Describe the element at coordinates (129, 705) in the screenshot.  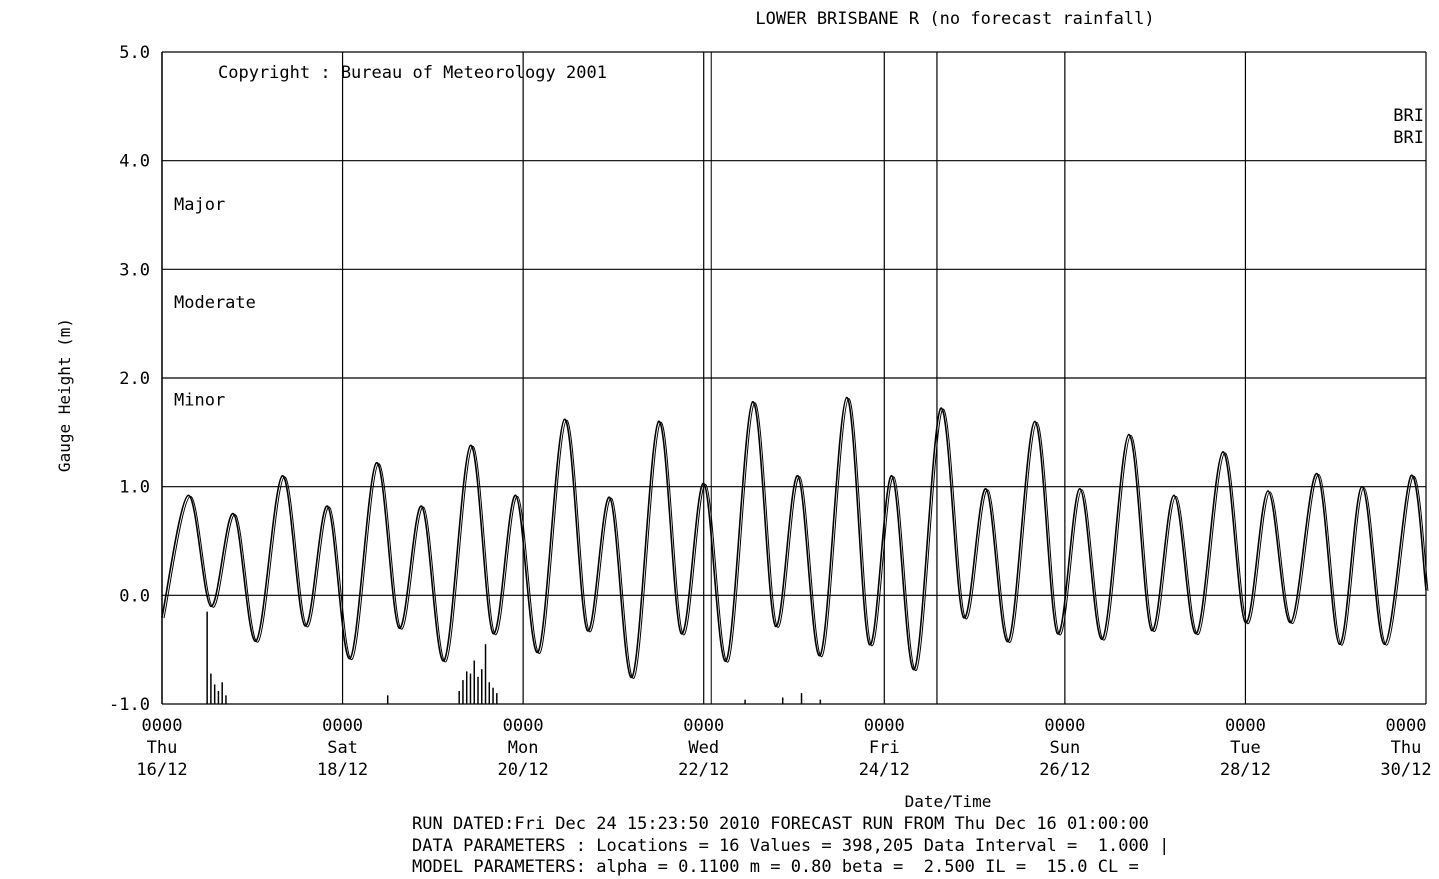
I see `y-tick-label-6: -1.0` at that location.